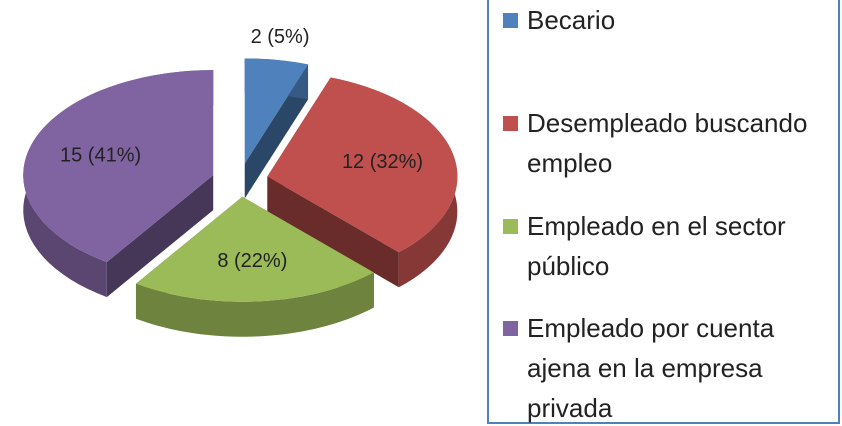  What do you see at coordinates (280, 37) in the screenshot?
I see `data-label: 2 (5%)` at bounding box center [280, 37].